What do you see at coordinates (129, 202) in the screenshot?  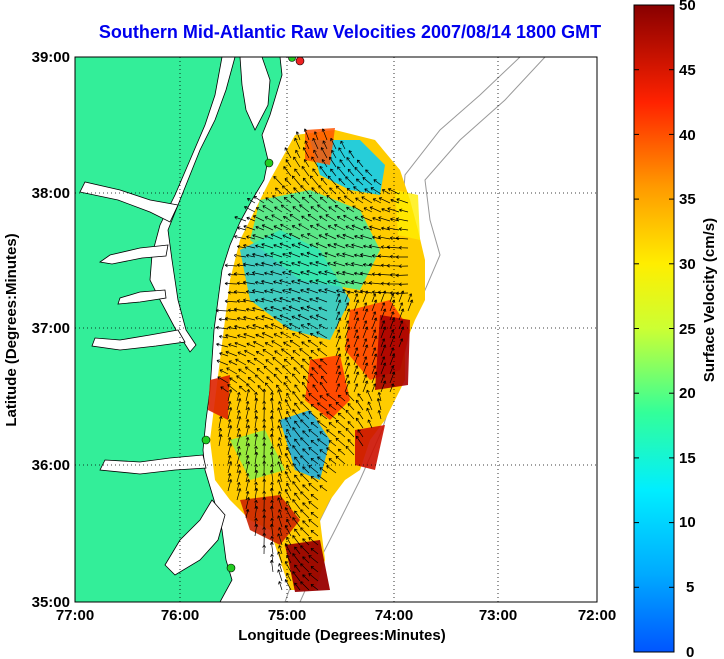 I see `potomac-river` at bounding box center [129, 202].